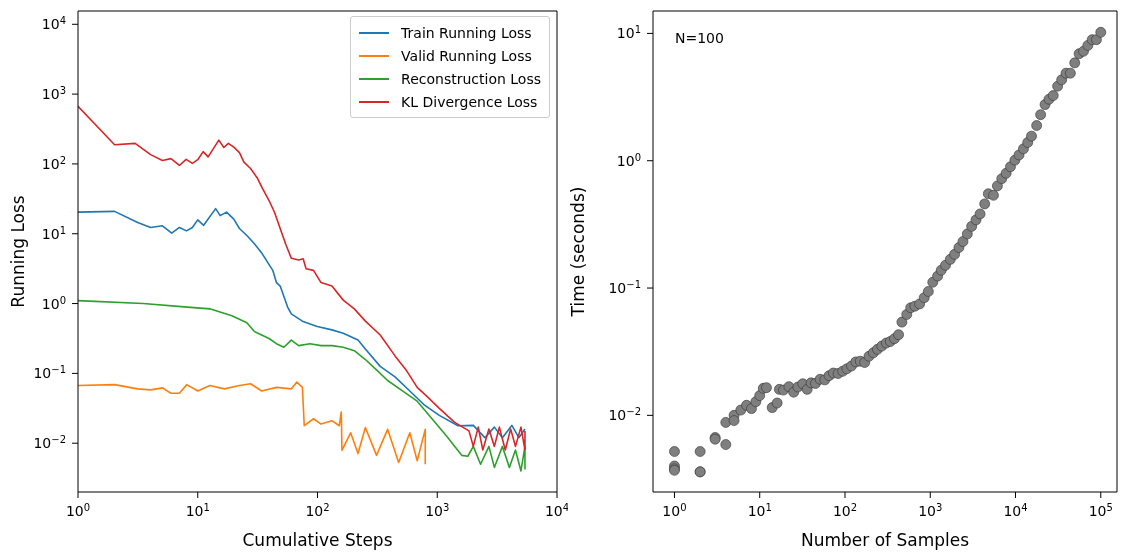 The width and height of the screenshot is (1126, 554). What do you see at coordinates (317, 540) in the screenshot?
I see `x-axis-title: Cumulative Steps` at bounding box center [317, 540].